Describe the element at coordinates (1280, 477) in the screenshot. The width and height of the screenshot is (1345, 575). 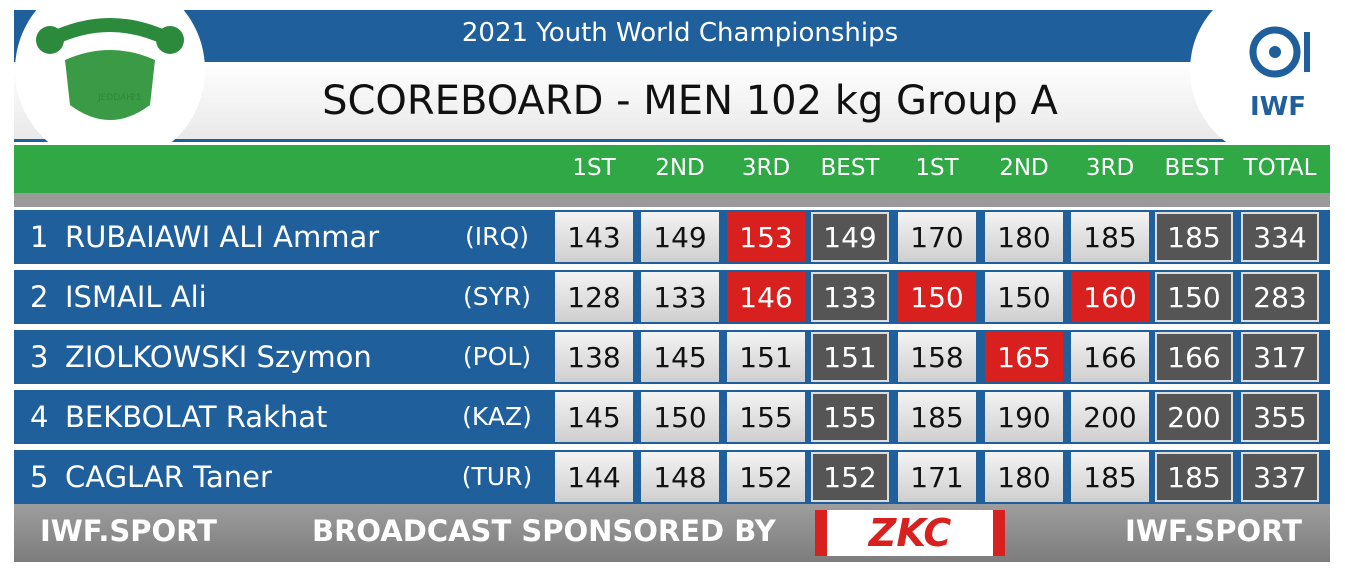
I see `score-cell: 337` at that location.